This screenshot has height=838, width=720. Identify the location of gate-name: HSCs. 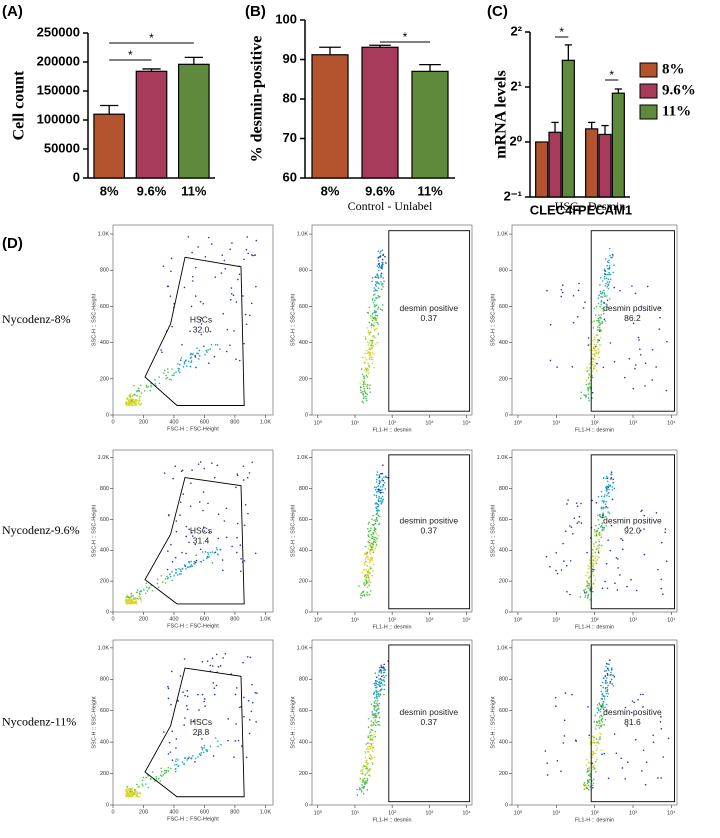
(201, 319).